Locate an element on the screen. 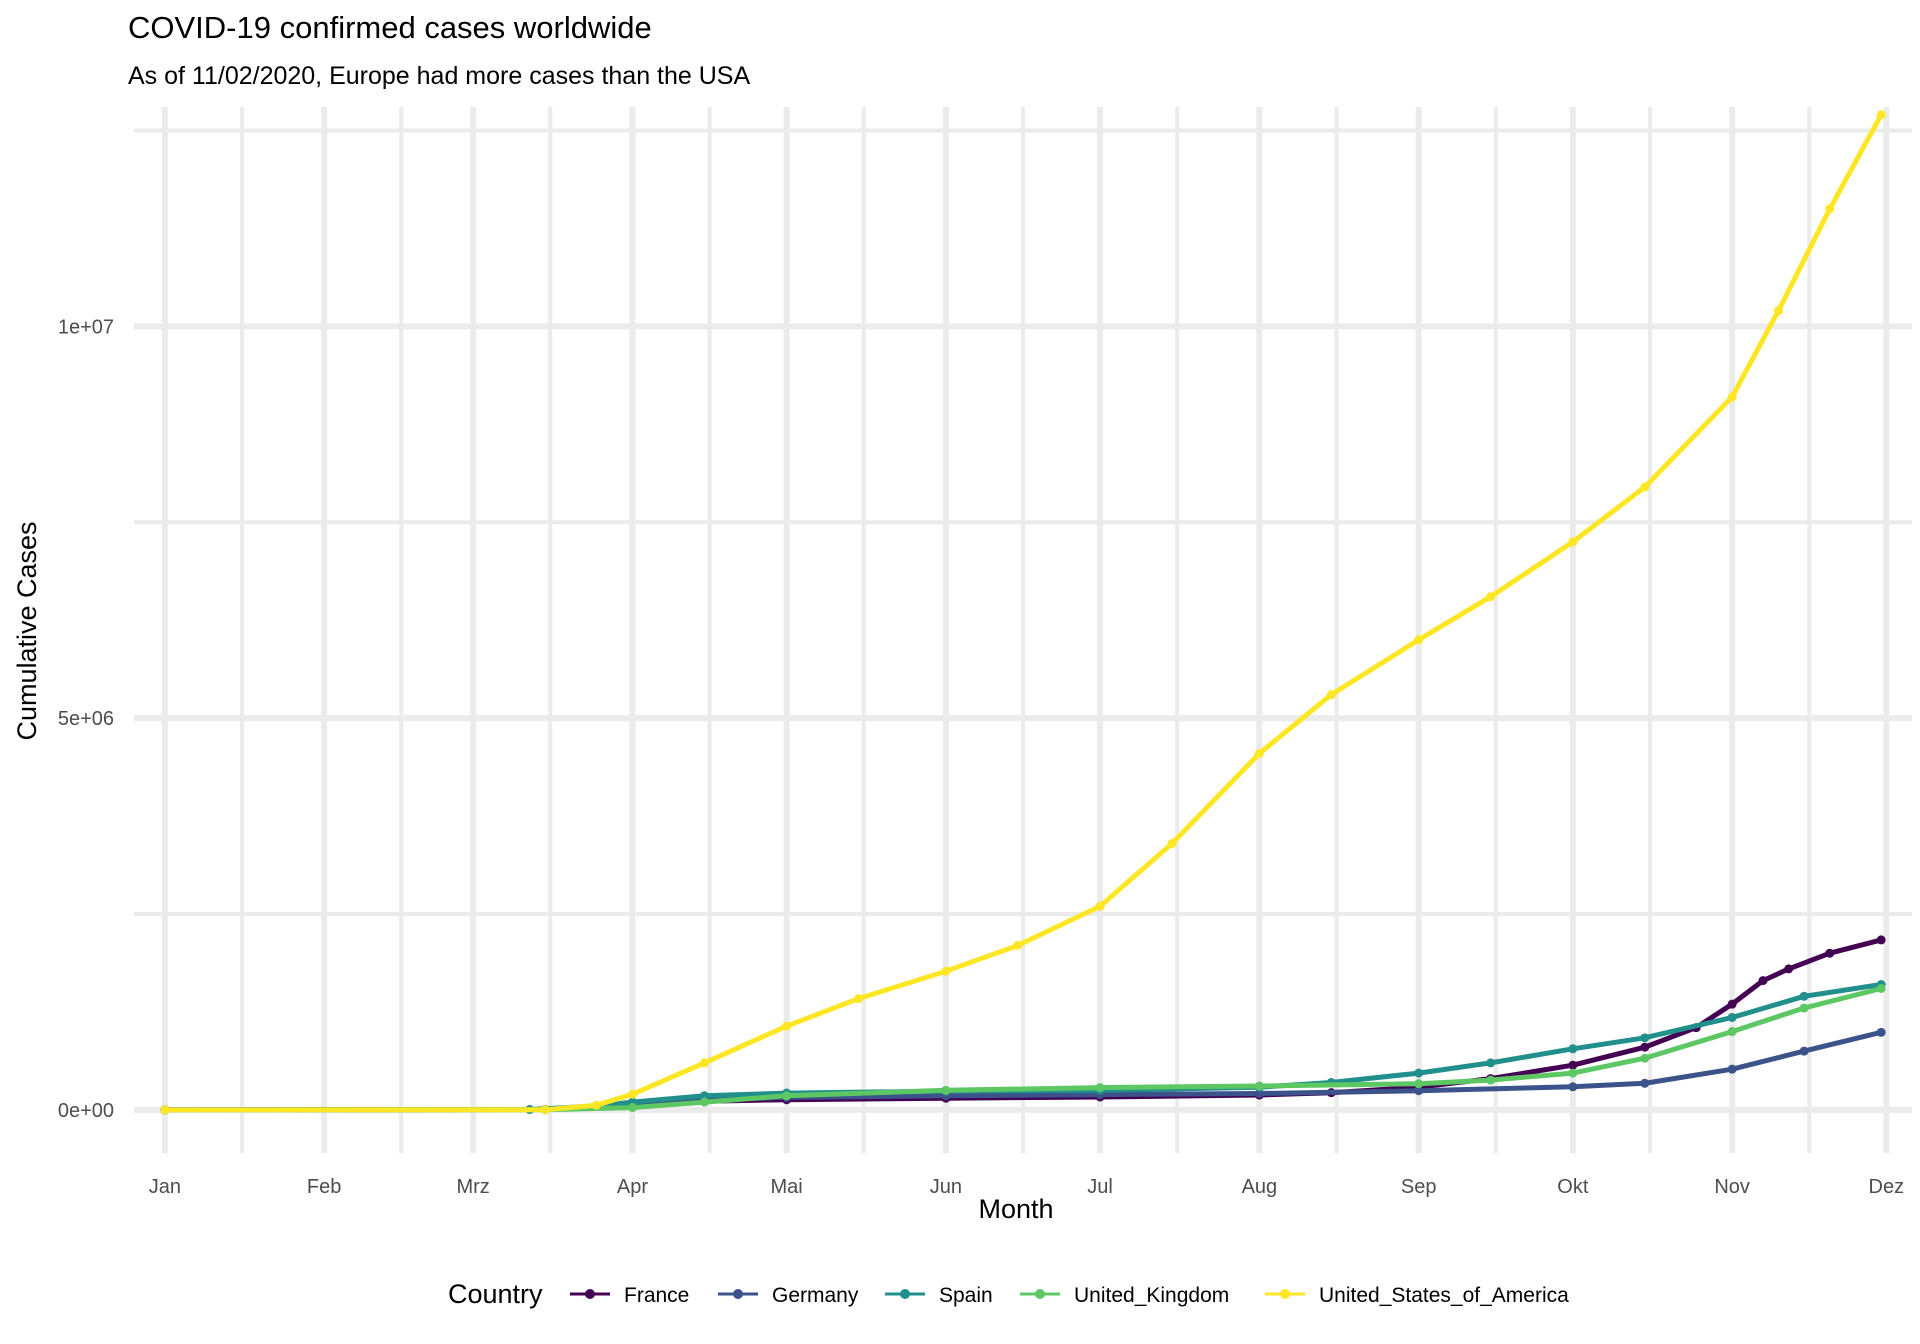 This screenshot has width=1920, height=1344. legend-item-spain: Spain is located at coordinates (939, 1295).